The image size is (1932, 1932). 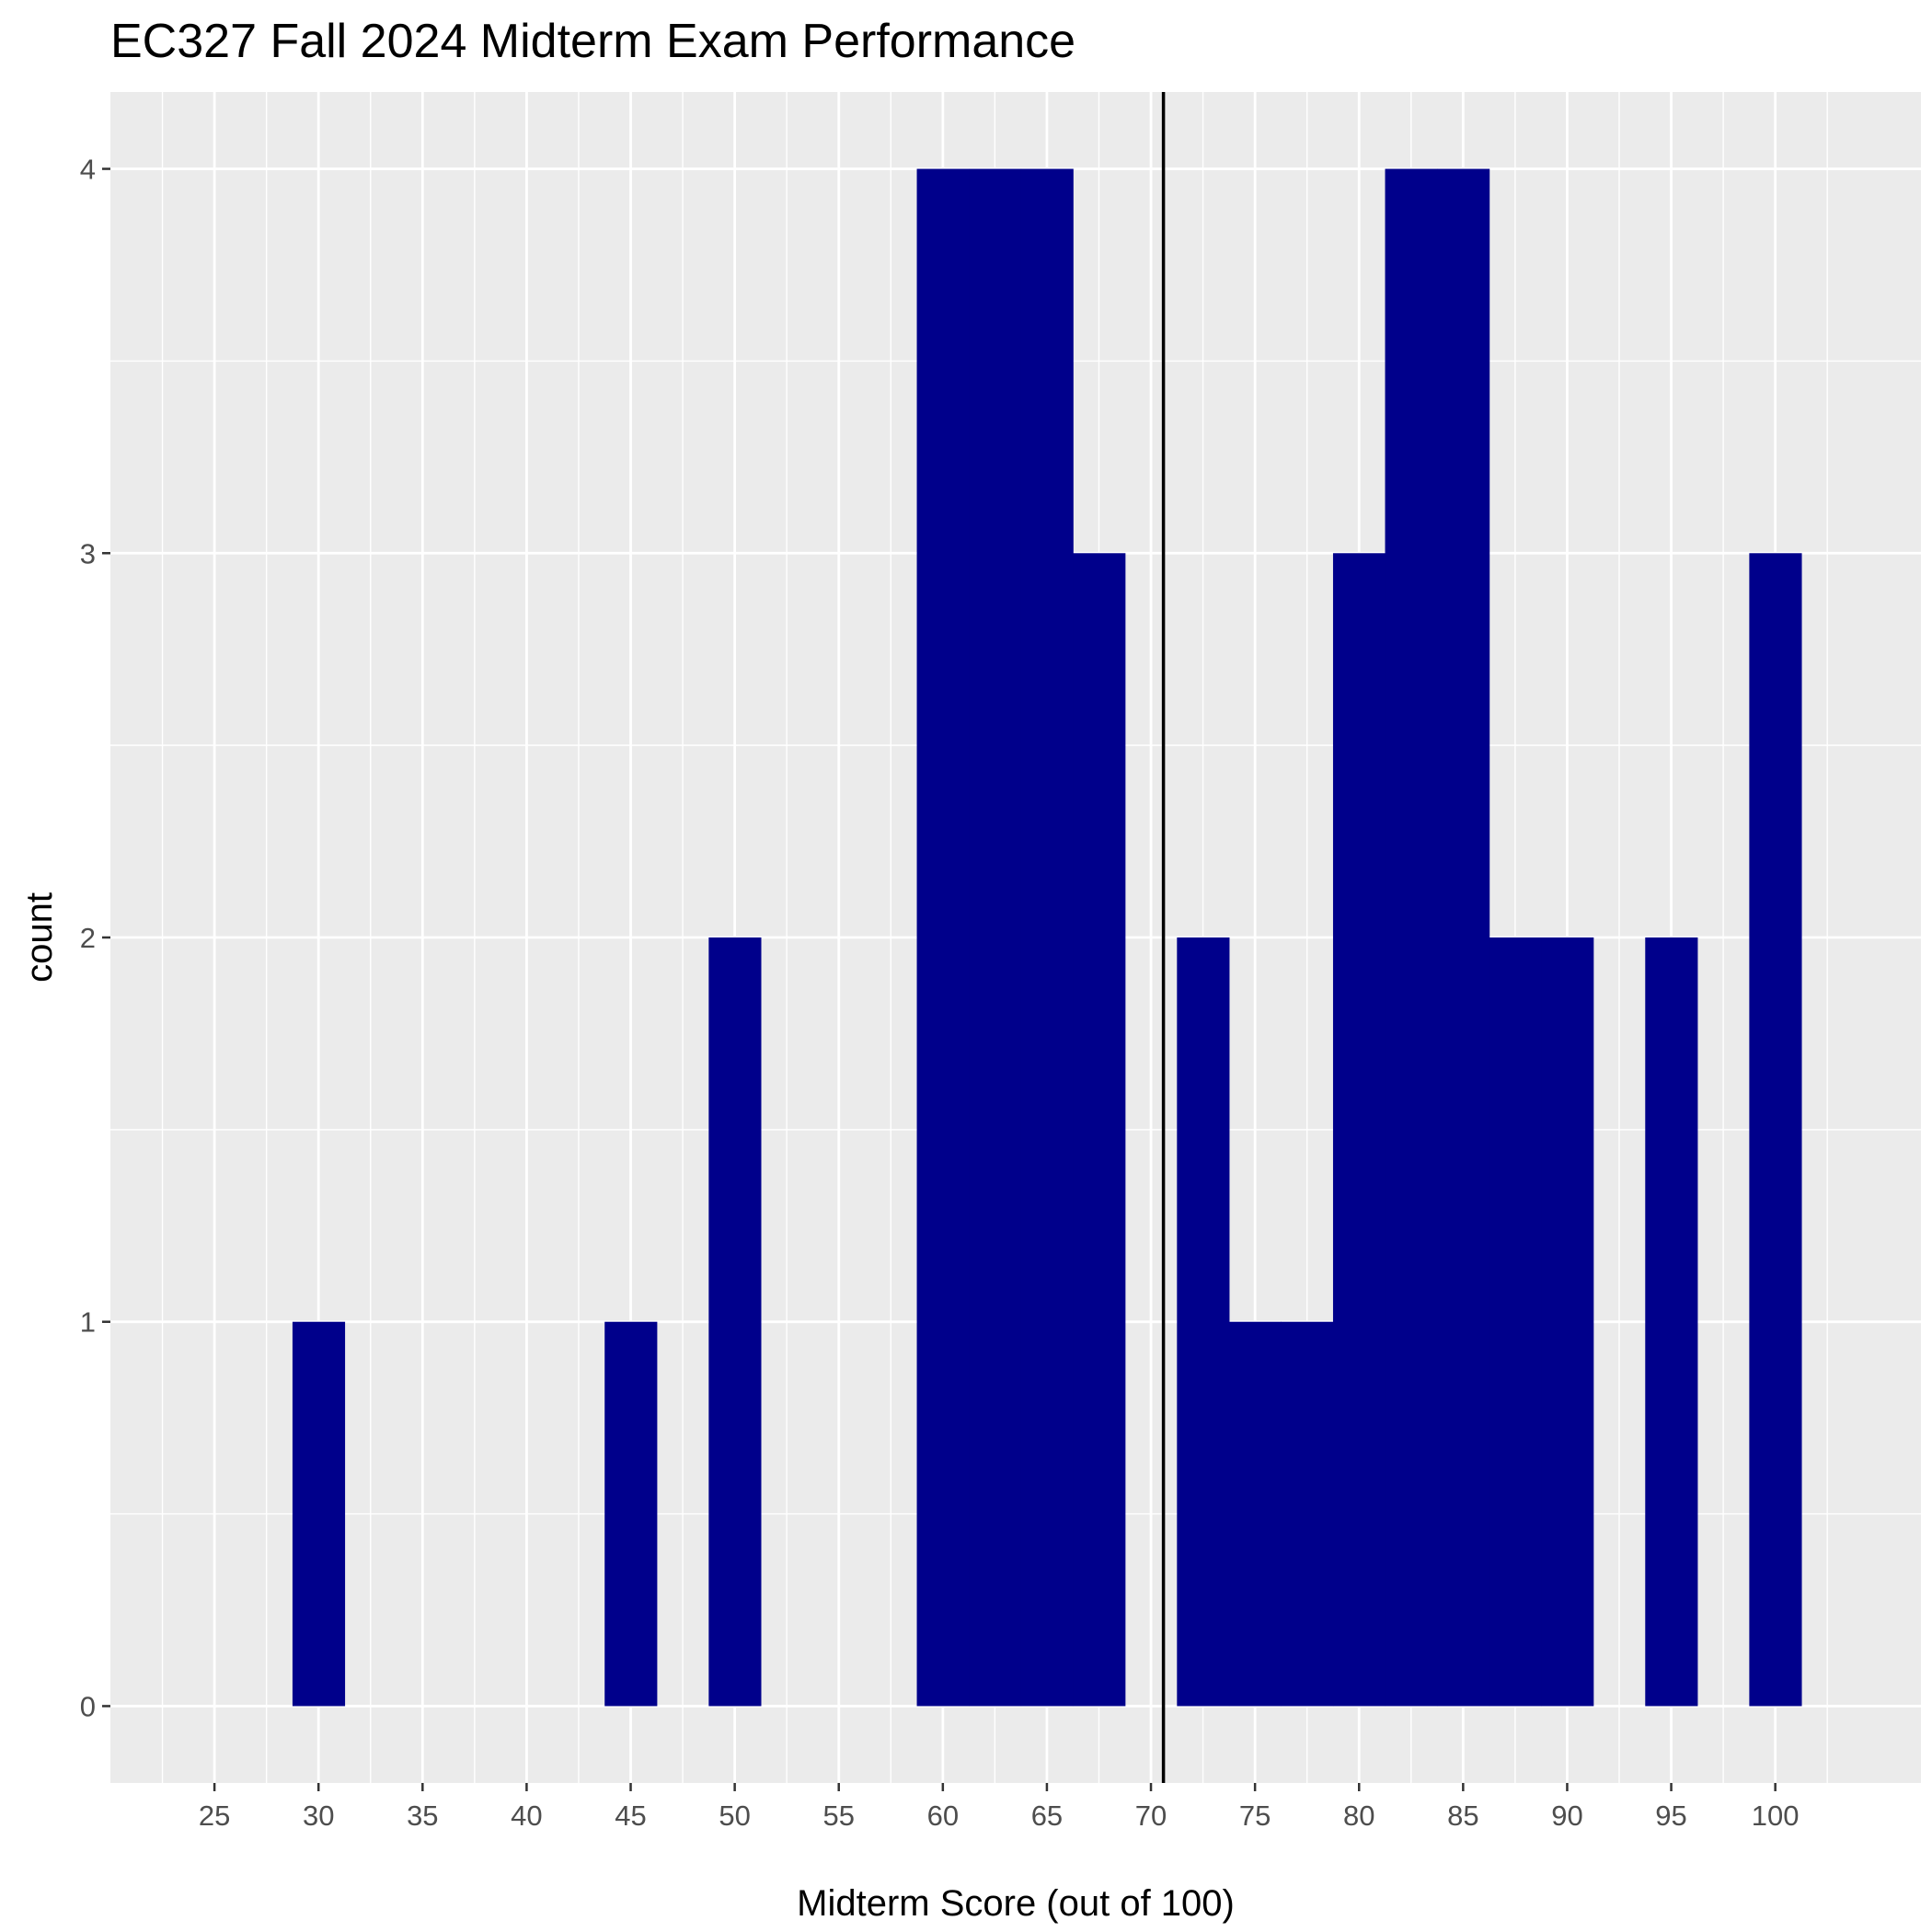 I want to click on x-tick-label: 80, so click(x=1358, y=1816).